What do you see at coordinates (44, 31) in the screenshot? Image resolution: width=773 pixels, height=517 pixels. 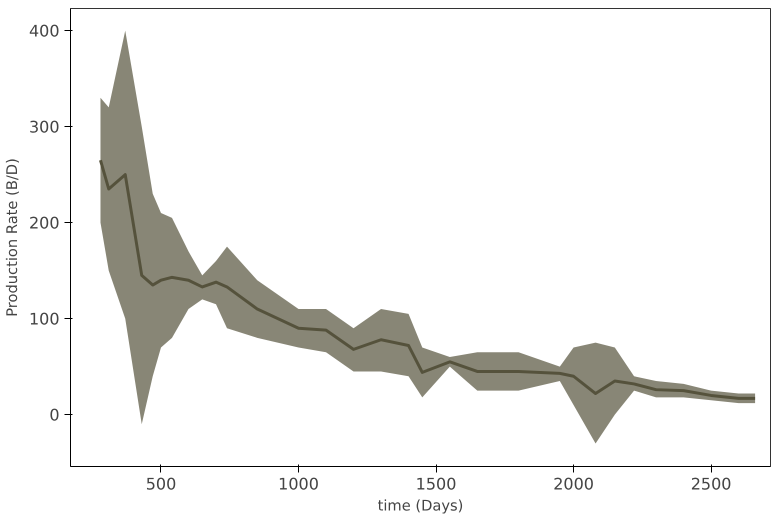 I see `y-tick-label: 400` at bounding box center [44, 31].